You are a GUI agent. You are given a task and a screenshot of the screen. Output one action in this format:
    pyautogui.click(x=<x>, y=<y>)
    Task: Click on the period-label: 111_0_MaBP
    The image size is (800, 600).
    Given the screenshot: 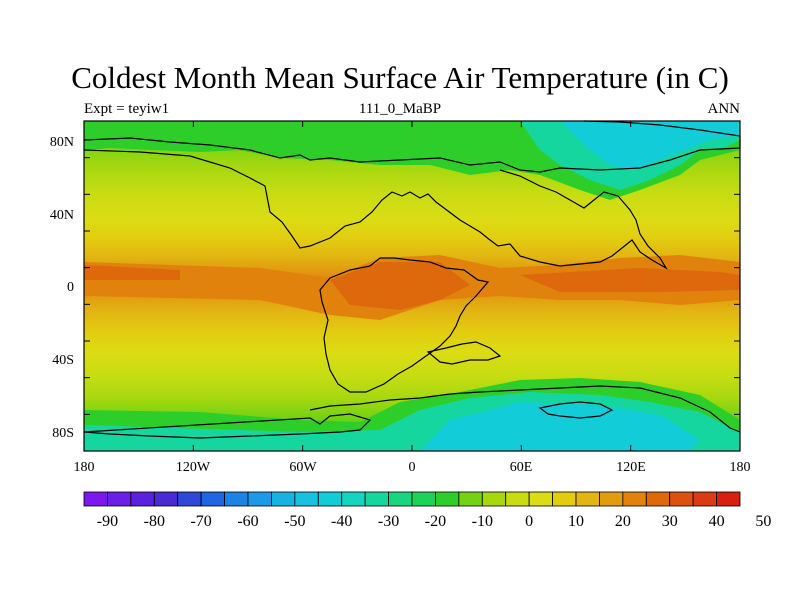 What is the action you would take?
    pyautogui.click(x=400, y=109)
    